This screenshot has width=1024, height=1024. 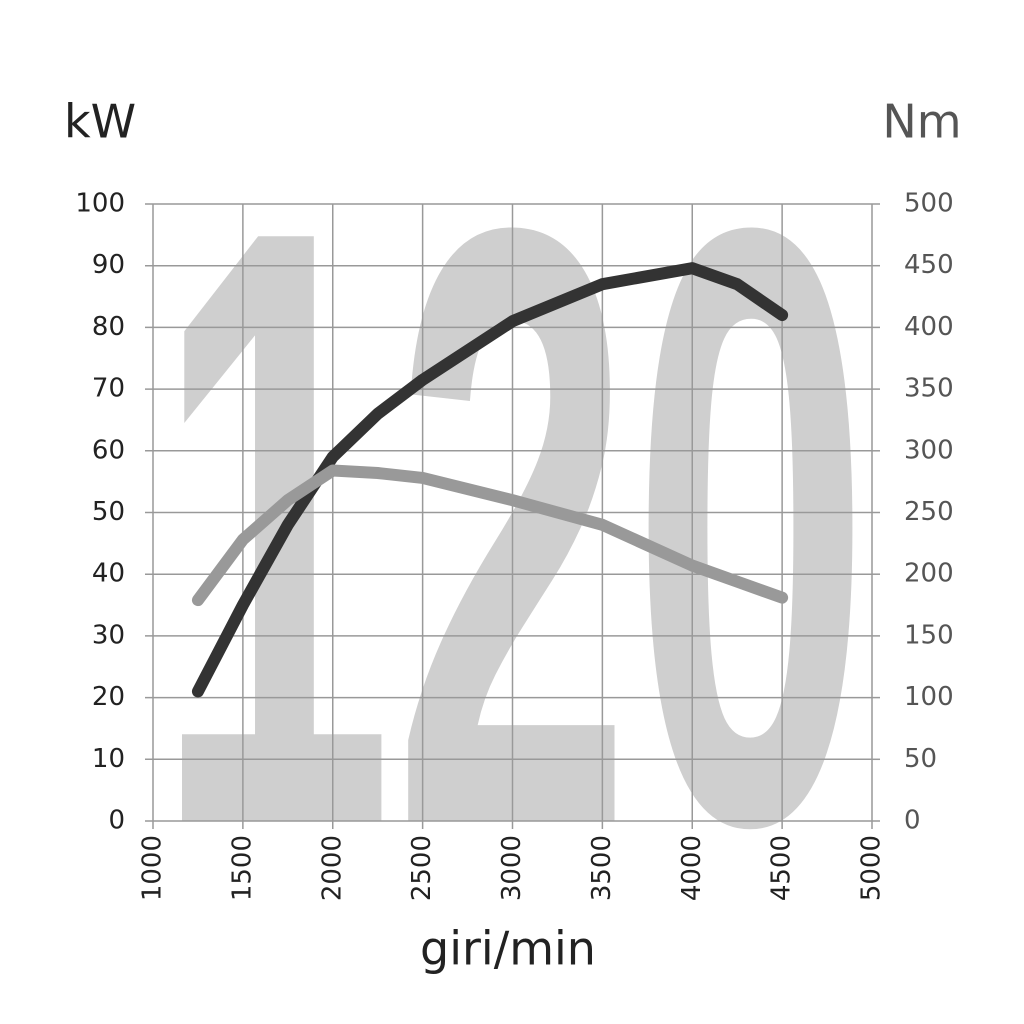 What do you see at coordinates (692, 868) in the screenshot?
I see `x-tick-label: 4000` at bounding box center [692, 868].